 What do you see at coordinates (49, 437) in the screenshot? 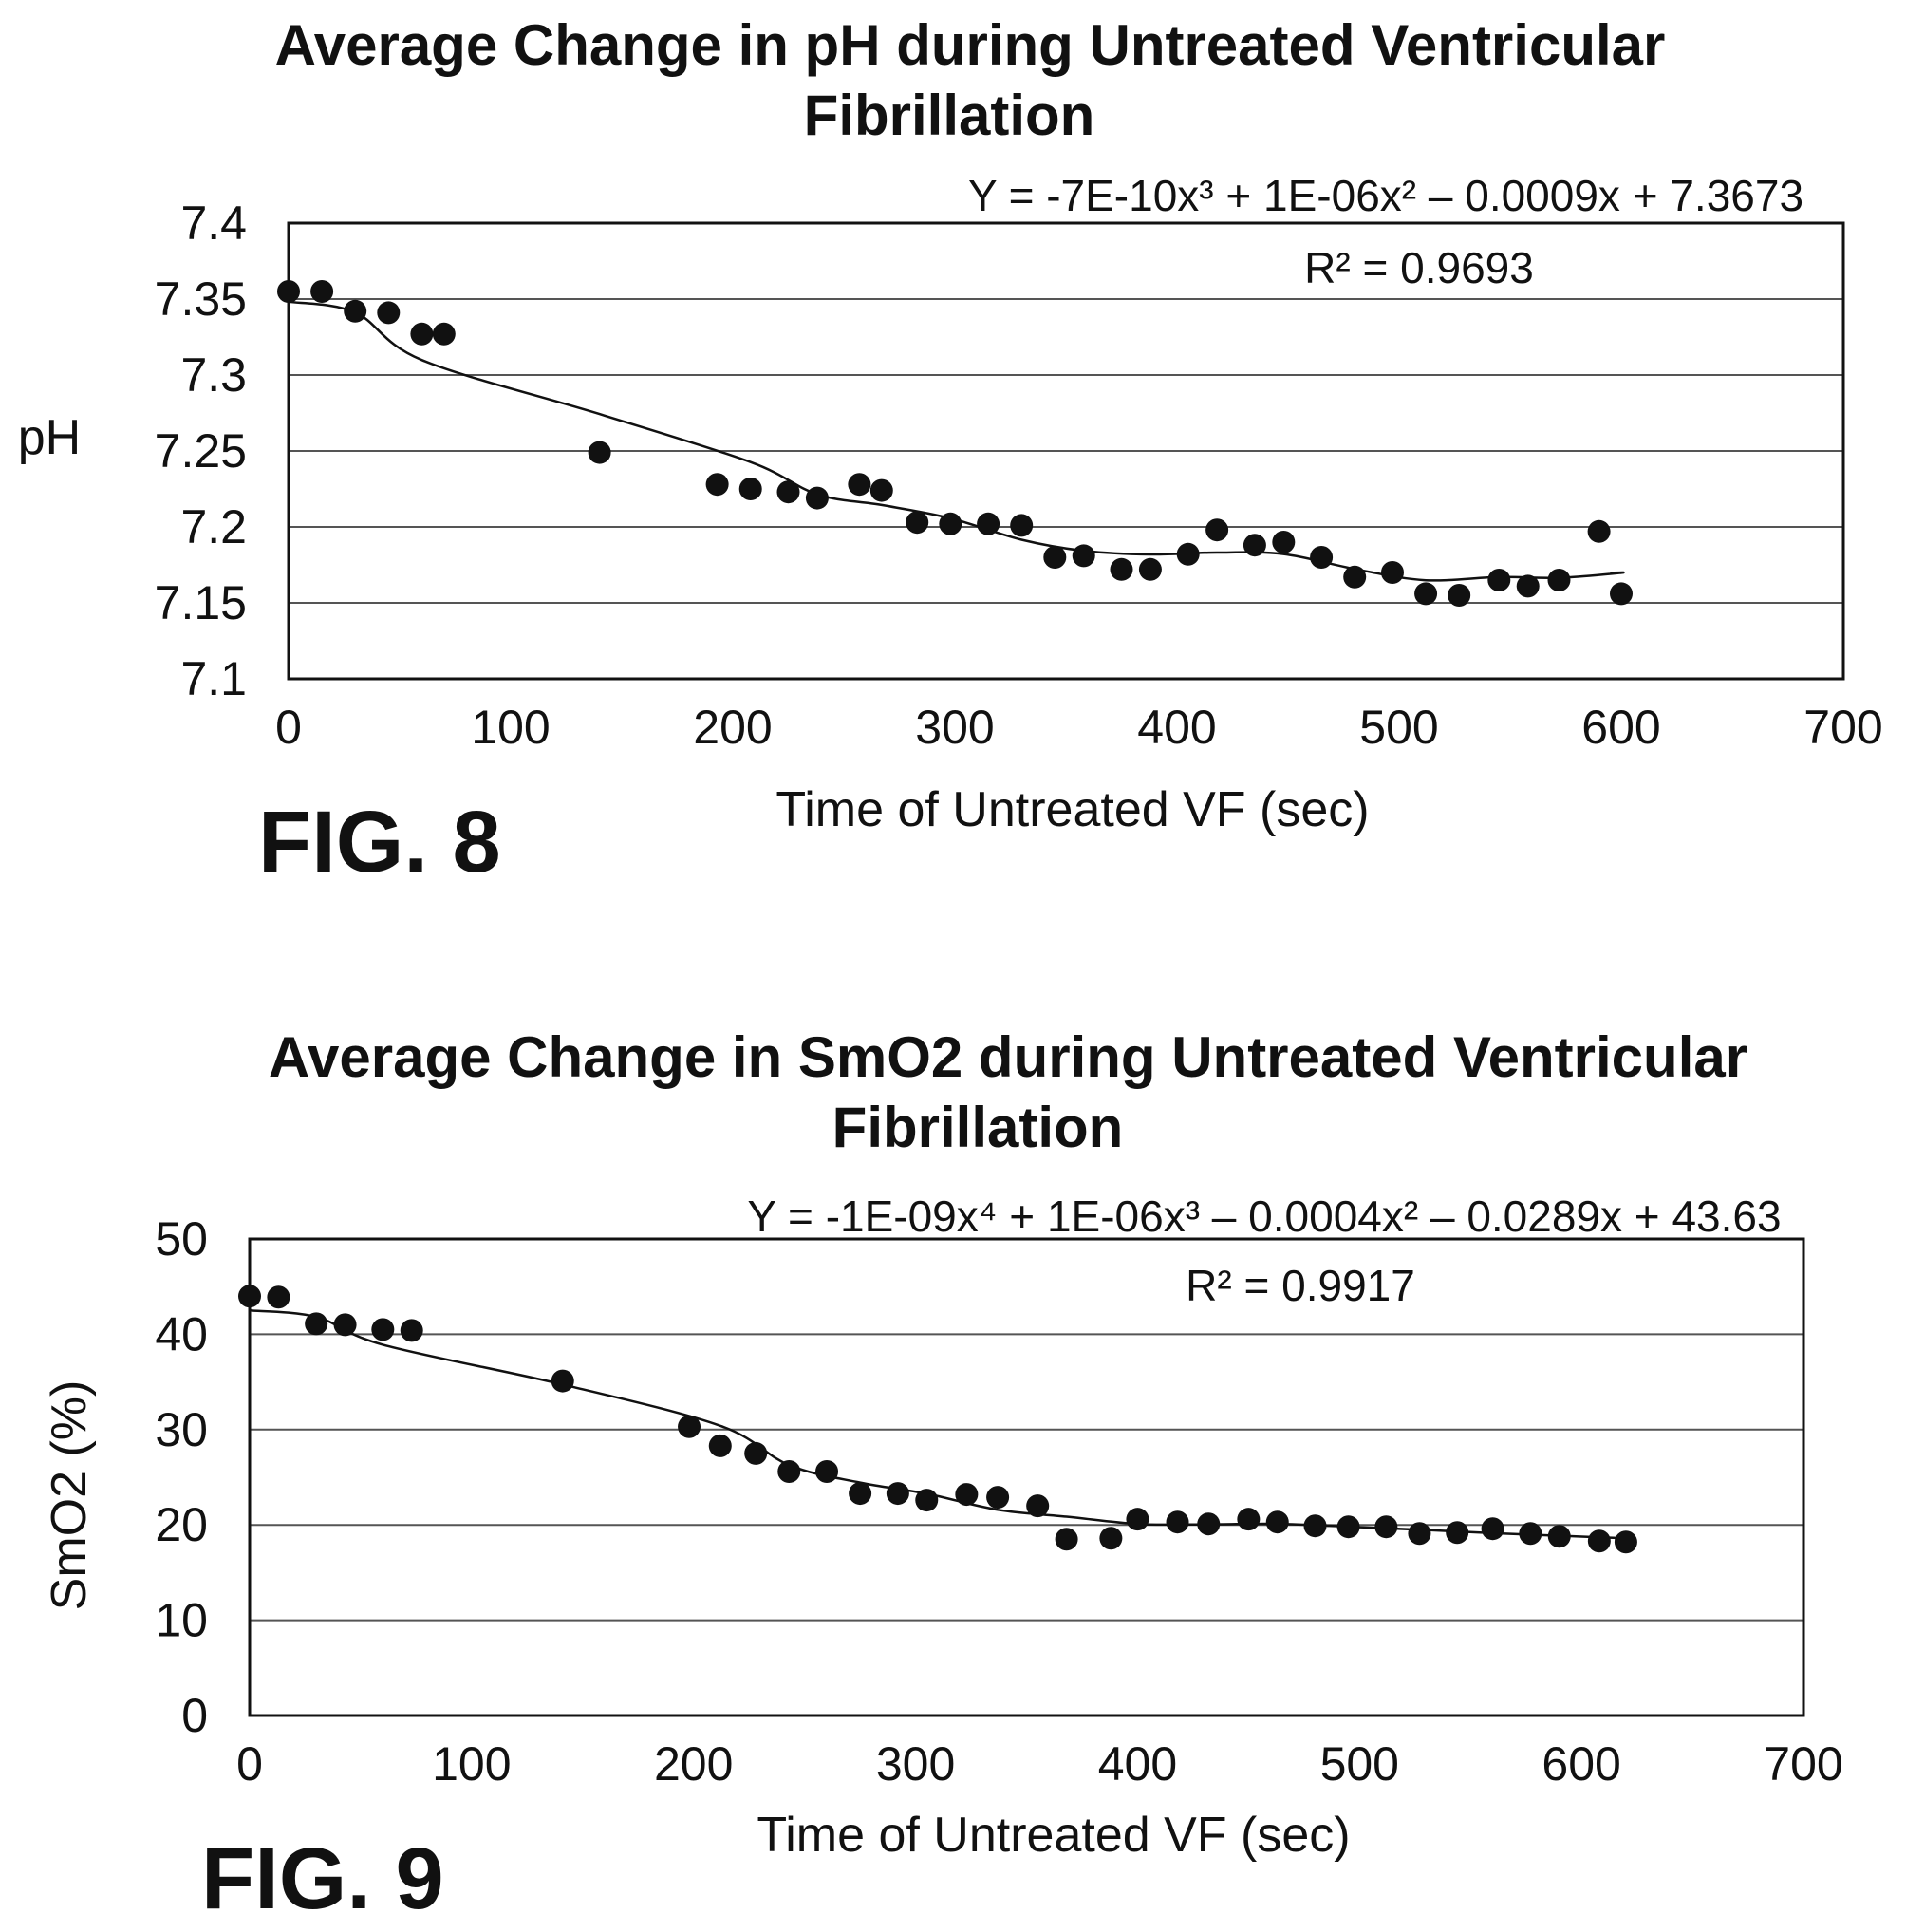
I see `y-axis-label: pH` at bounding box center [49, 437].